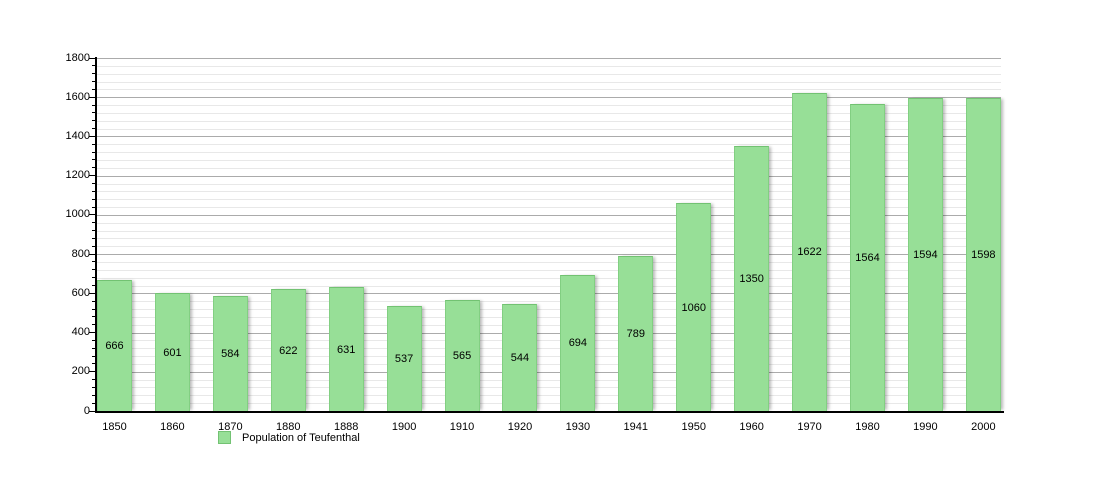 The width and height of the screenshot is (1100, 500). Describe the element at coordinates (578, 427) in the screenshot. I see `x-axis-tick-label: 1930` at that location.